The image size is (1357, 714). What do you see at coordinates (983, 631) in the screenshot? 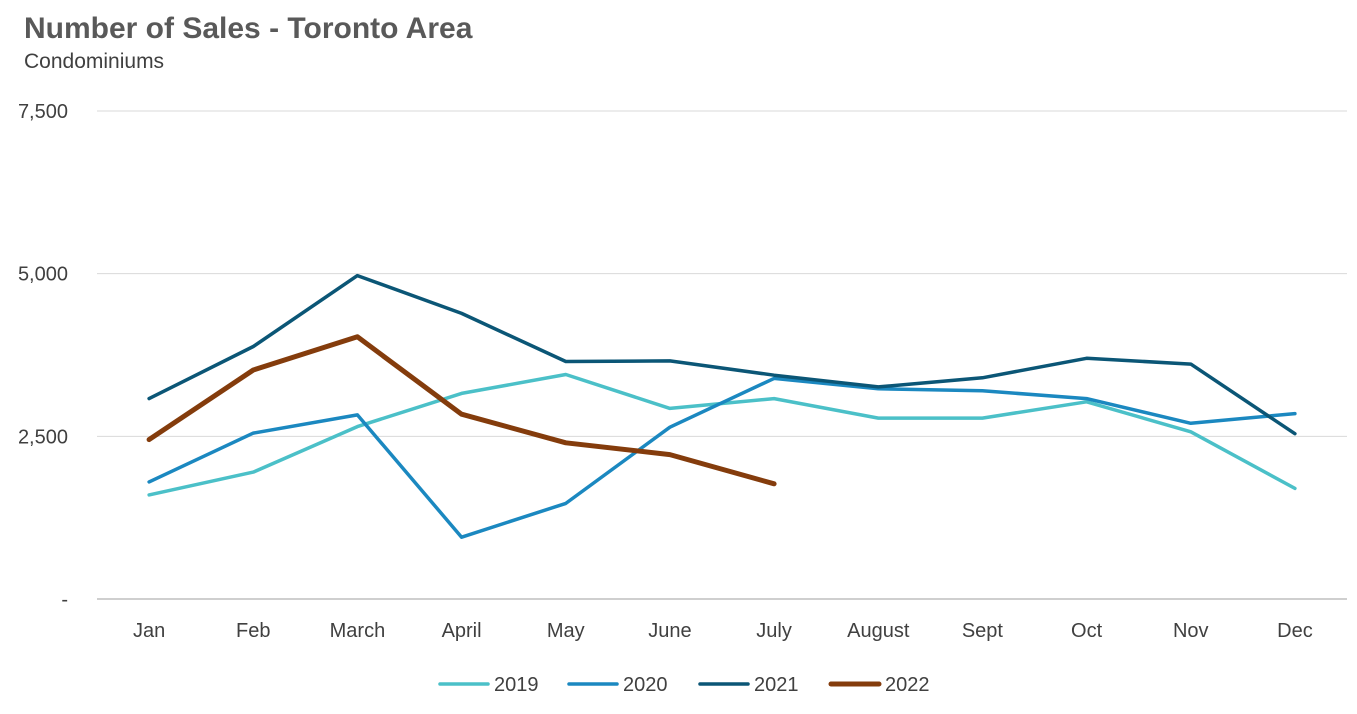
I see `x-tick-label: Sept` at bounding box center [983, 631].